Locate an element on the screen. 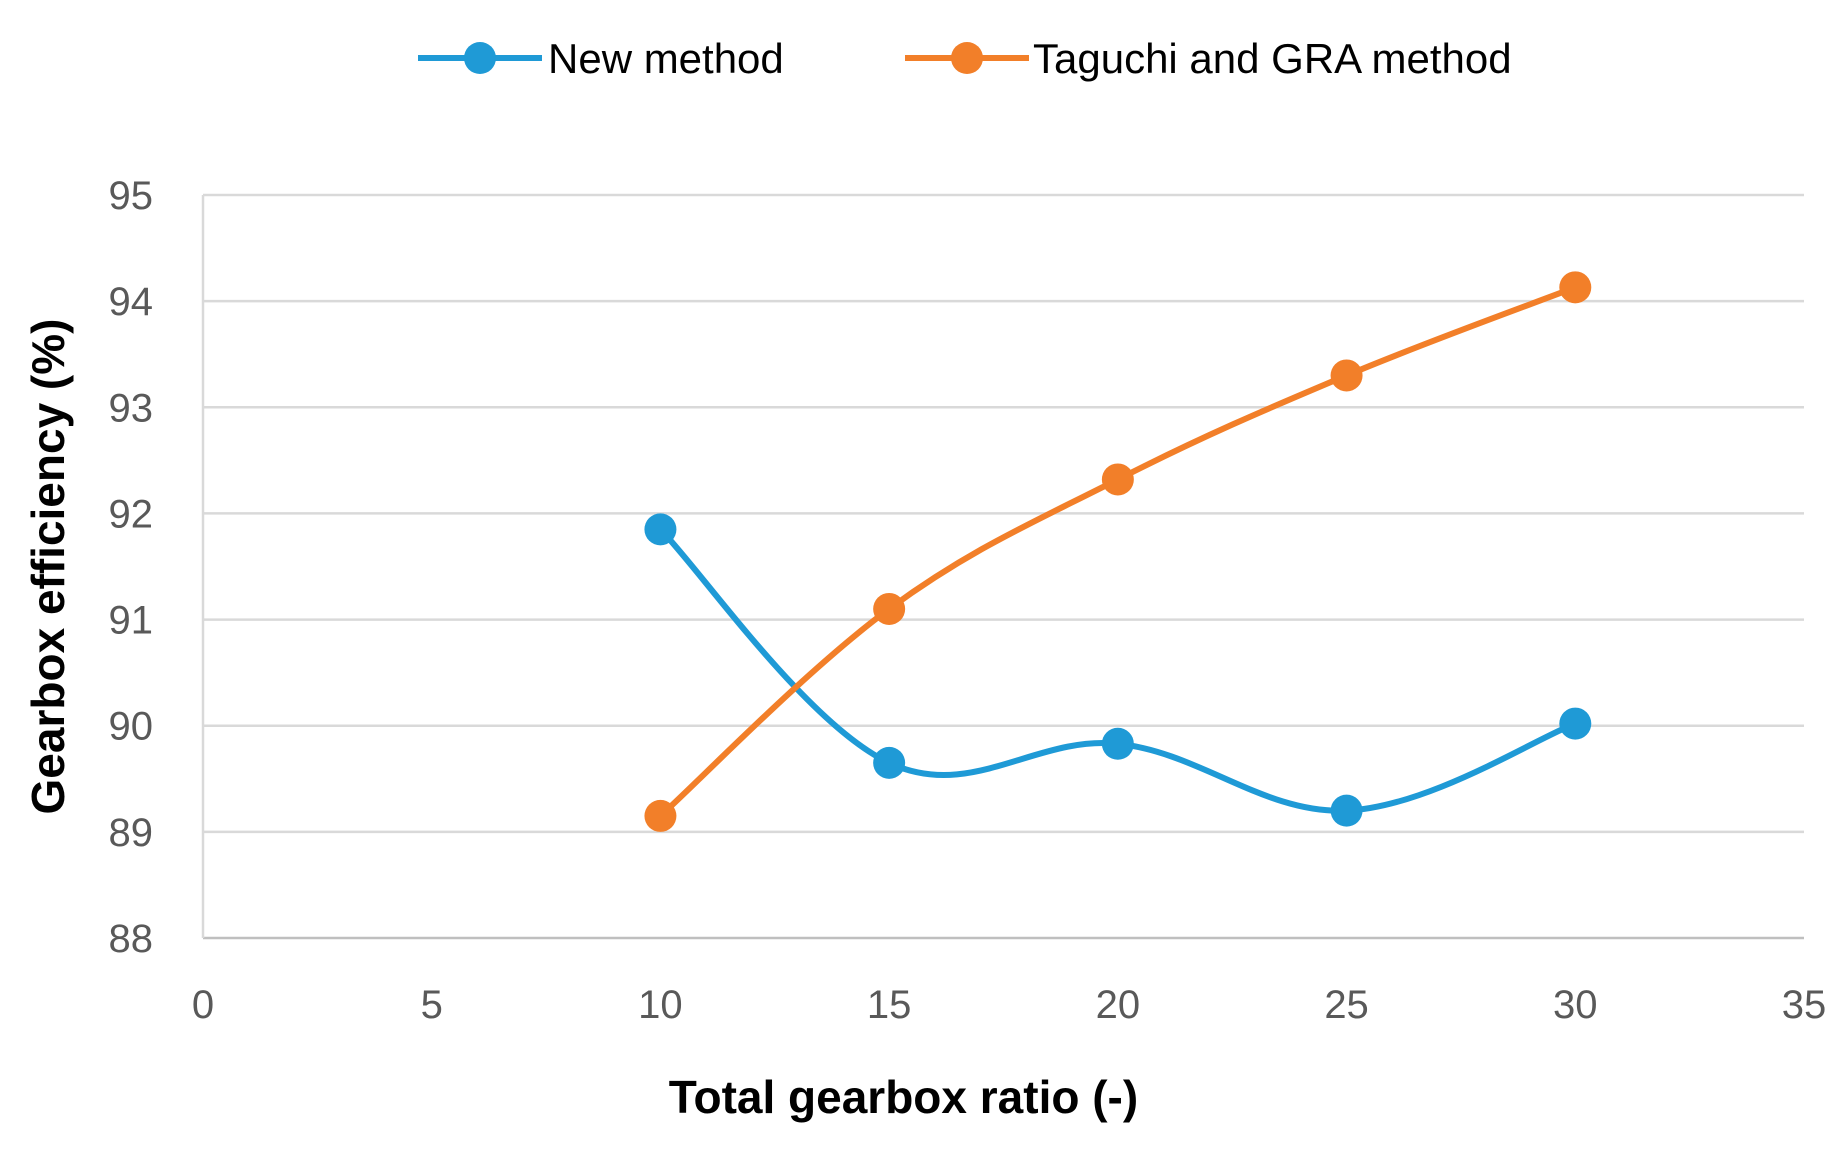 This screenshot has height=1153, width=1844. legend: New method Taguchi and GRA method is located at coordinates (965, 58).